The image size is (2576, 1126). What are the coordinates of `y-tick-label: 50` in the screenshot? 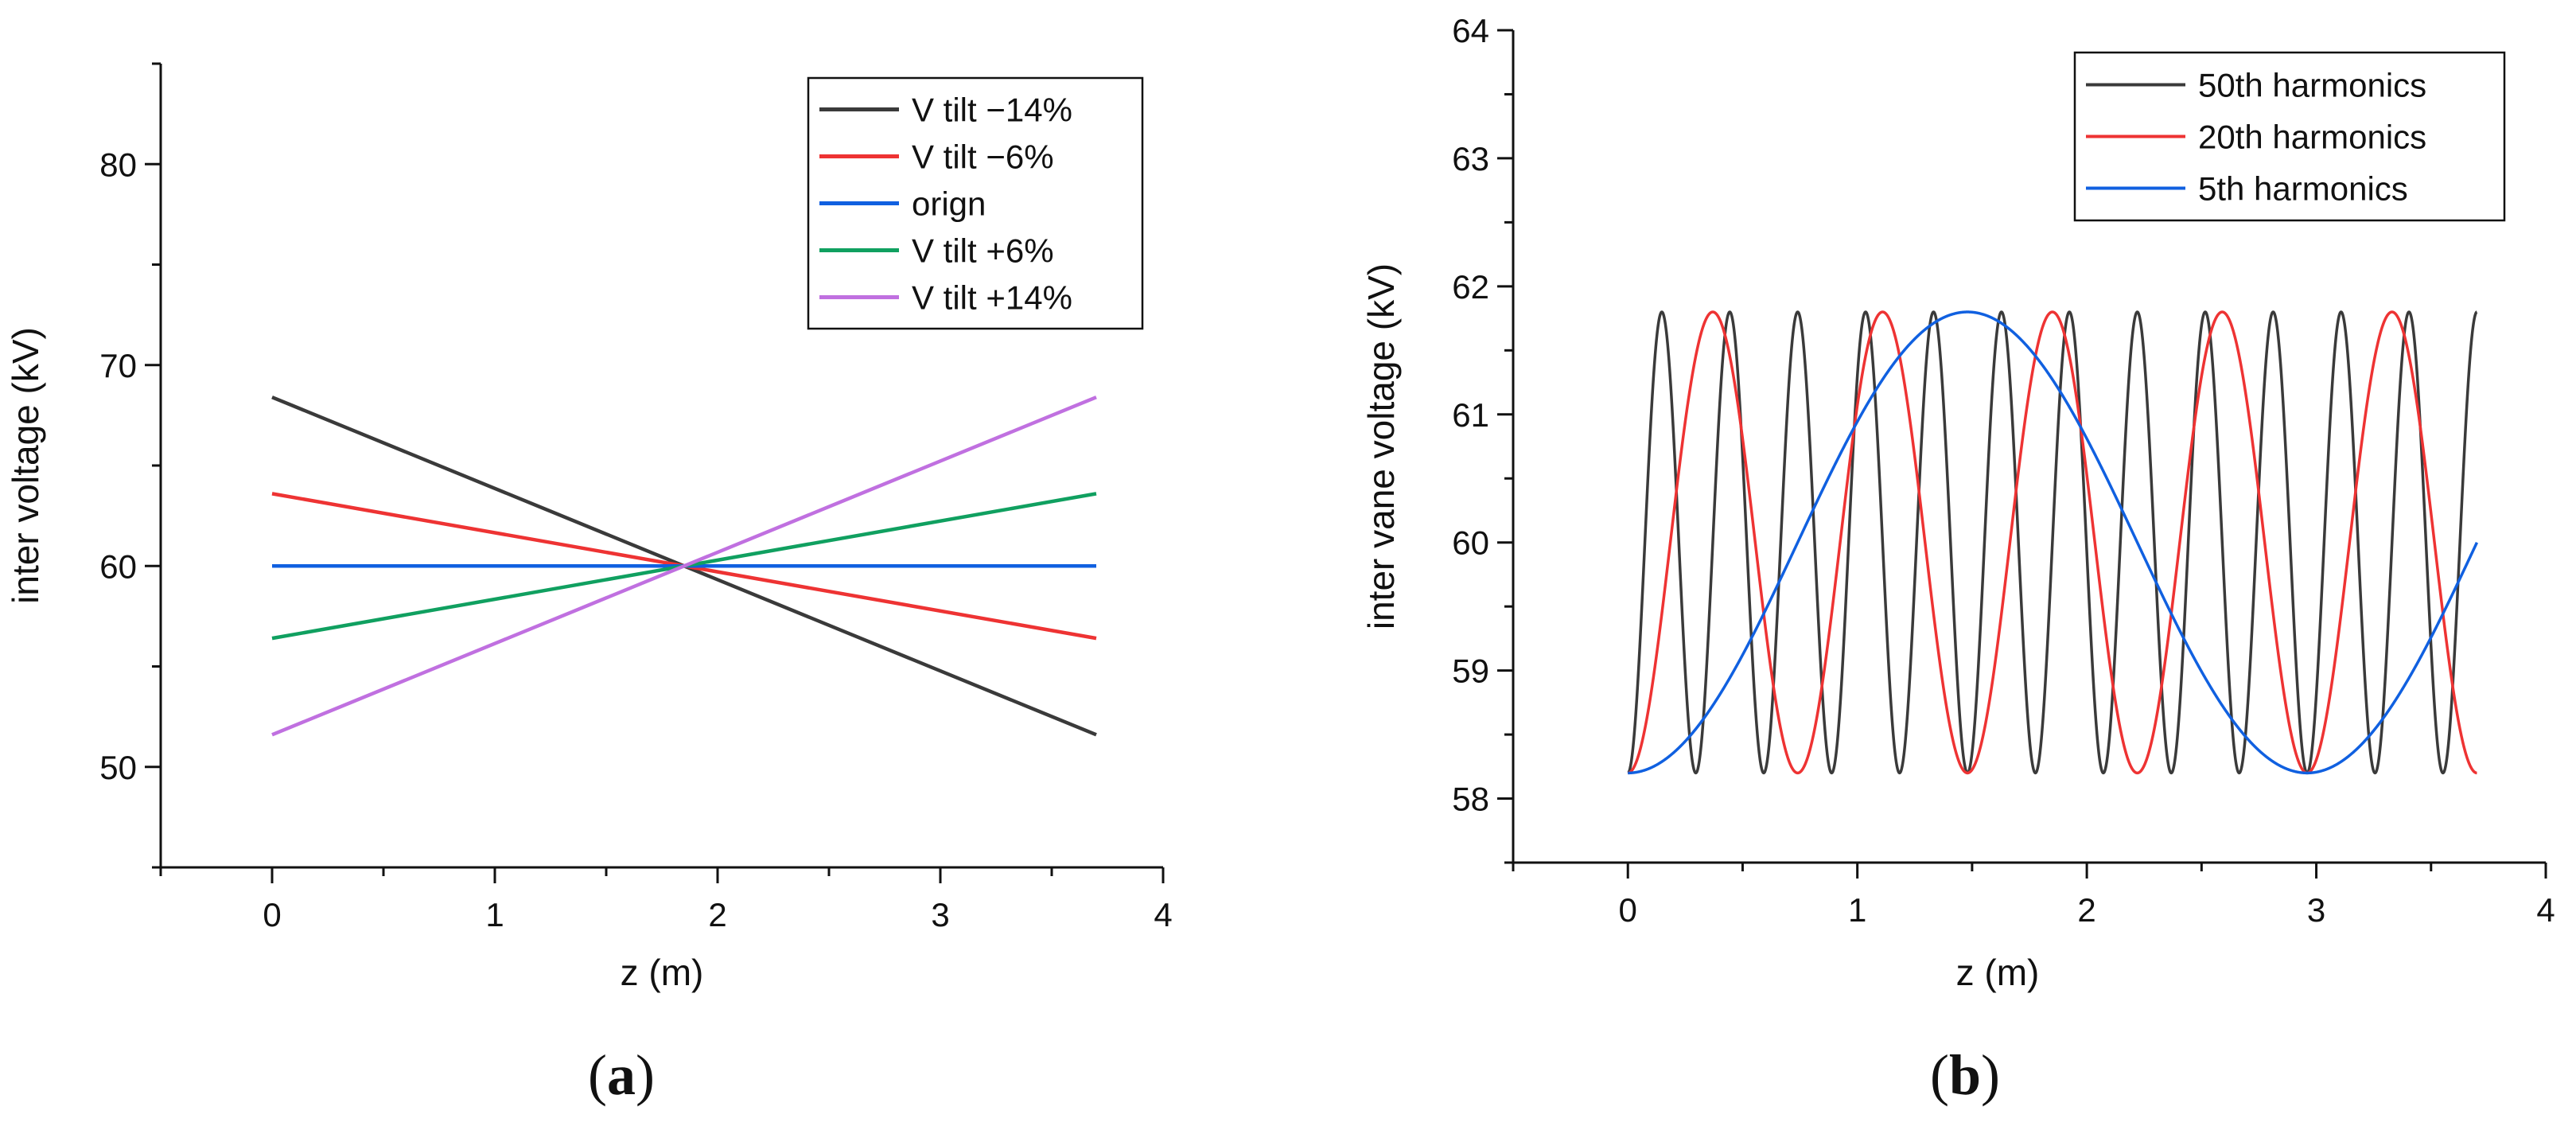 It's located at (118, 767).